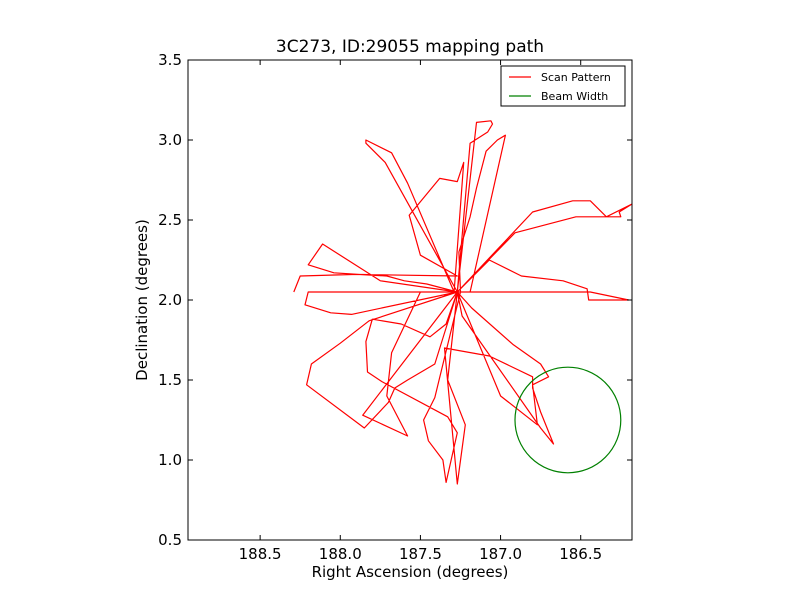 The height and width of the screenshot is (605, 800). Describe the element at coordinates (500, 554) in the screenshot. I see `x-tick-label: 187.0` at that location.